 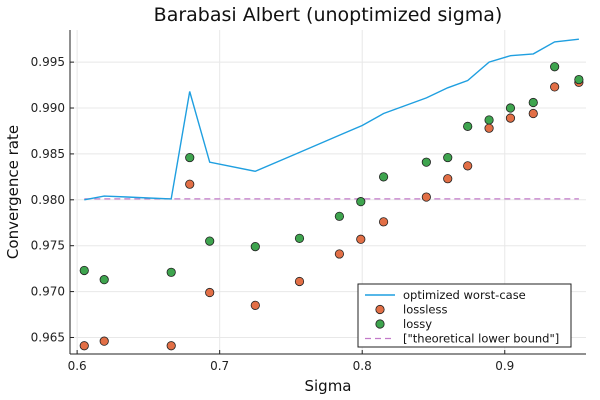 I want to click on legend-label: ["theoretical lower bound"], so click(x=481, y=339).